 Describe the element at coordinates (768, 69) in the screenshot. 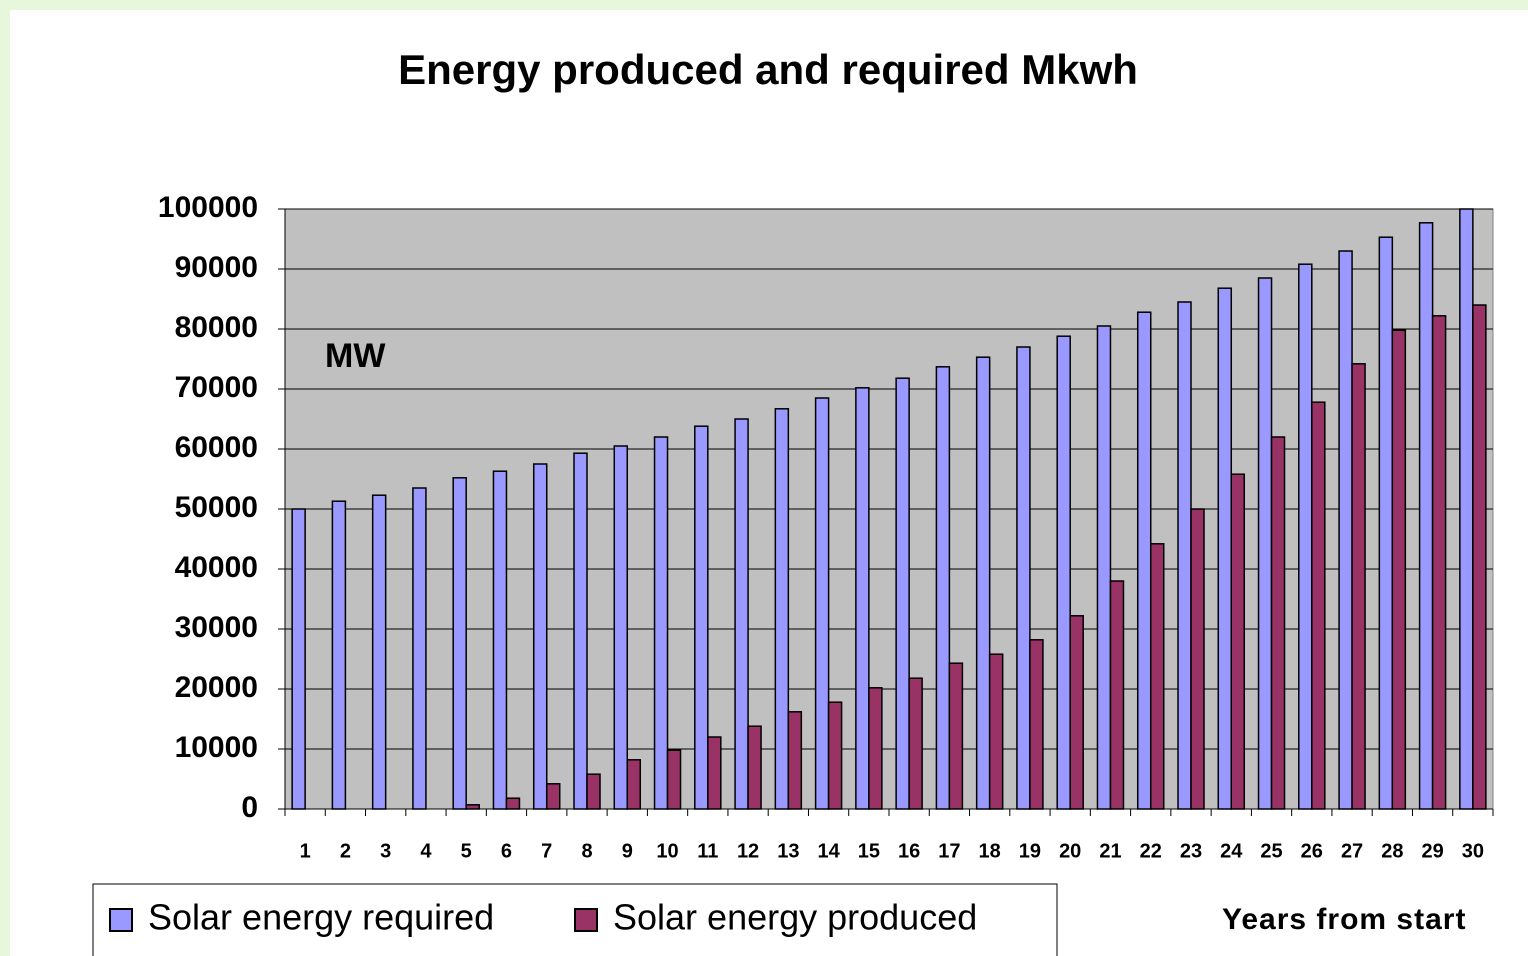

I see `chart-title: Energy produced and required Mkwh` at that location.